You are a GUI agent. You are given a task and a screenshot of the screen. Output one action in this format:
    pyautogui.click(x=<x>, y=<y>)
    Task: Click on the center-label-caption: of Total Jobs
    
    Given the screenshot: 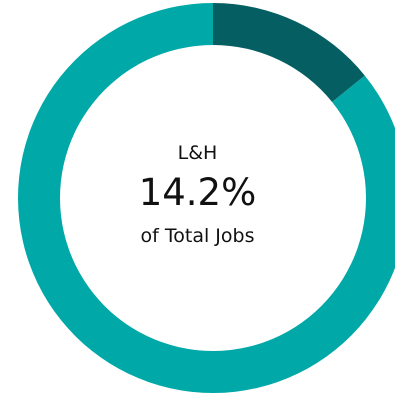 What is the action you would take?
    pyautogui.click(x=197, y=236)
    